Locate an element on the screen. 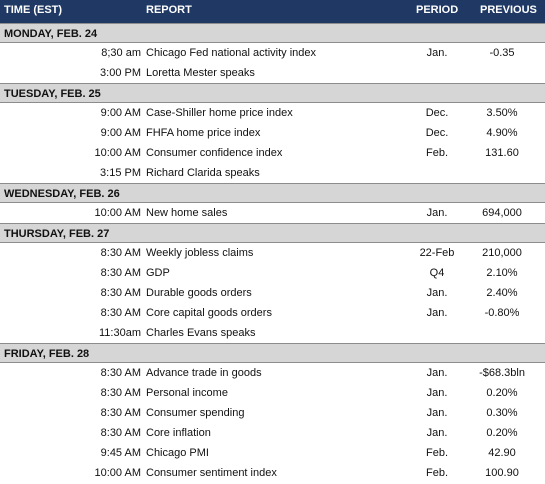 This screenshot has width=545, height=484. report-cell: Chicago Fed national activity index is located at coordinates (231, 53).